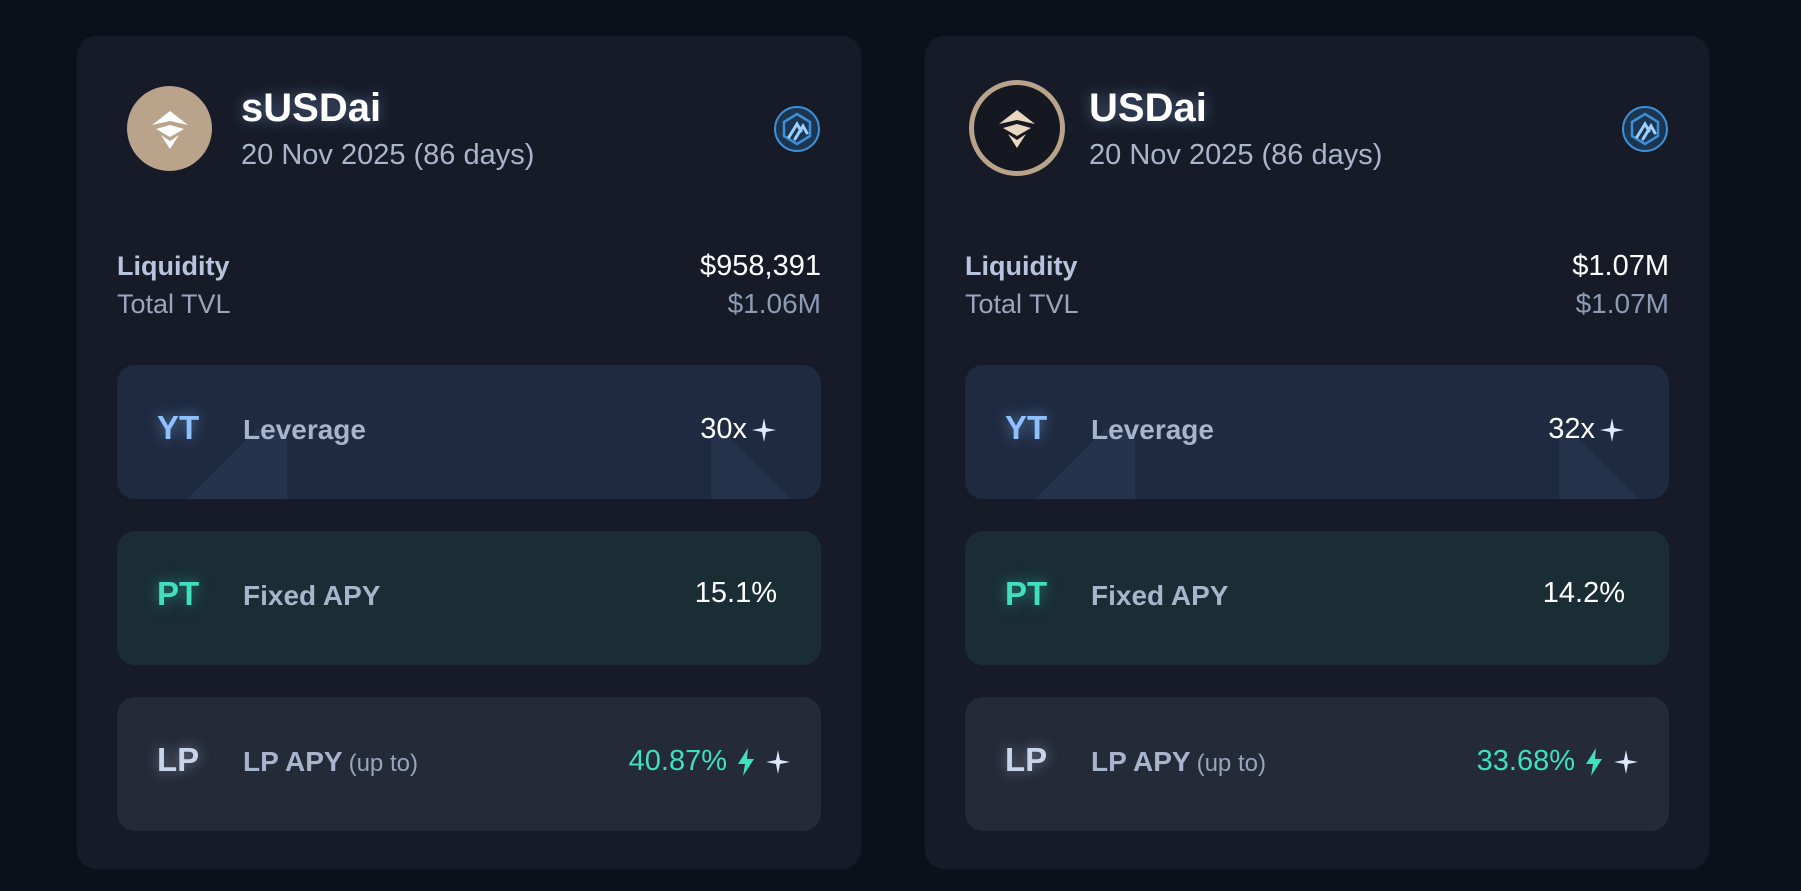  What do you see at coordinates (1583, 593) in the screenshot?
I see `pt-value: 14.2%` at bounding box center [1583, 593].